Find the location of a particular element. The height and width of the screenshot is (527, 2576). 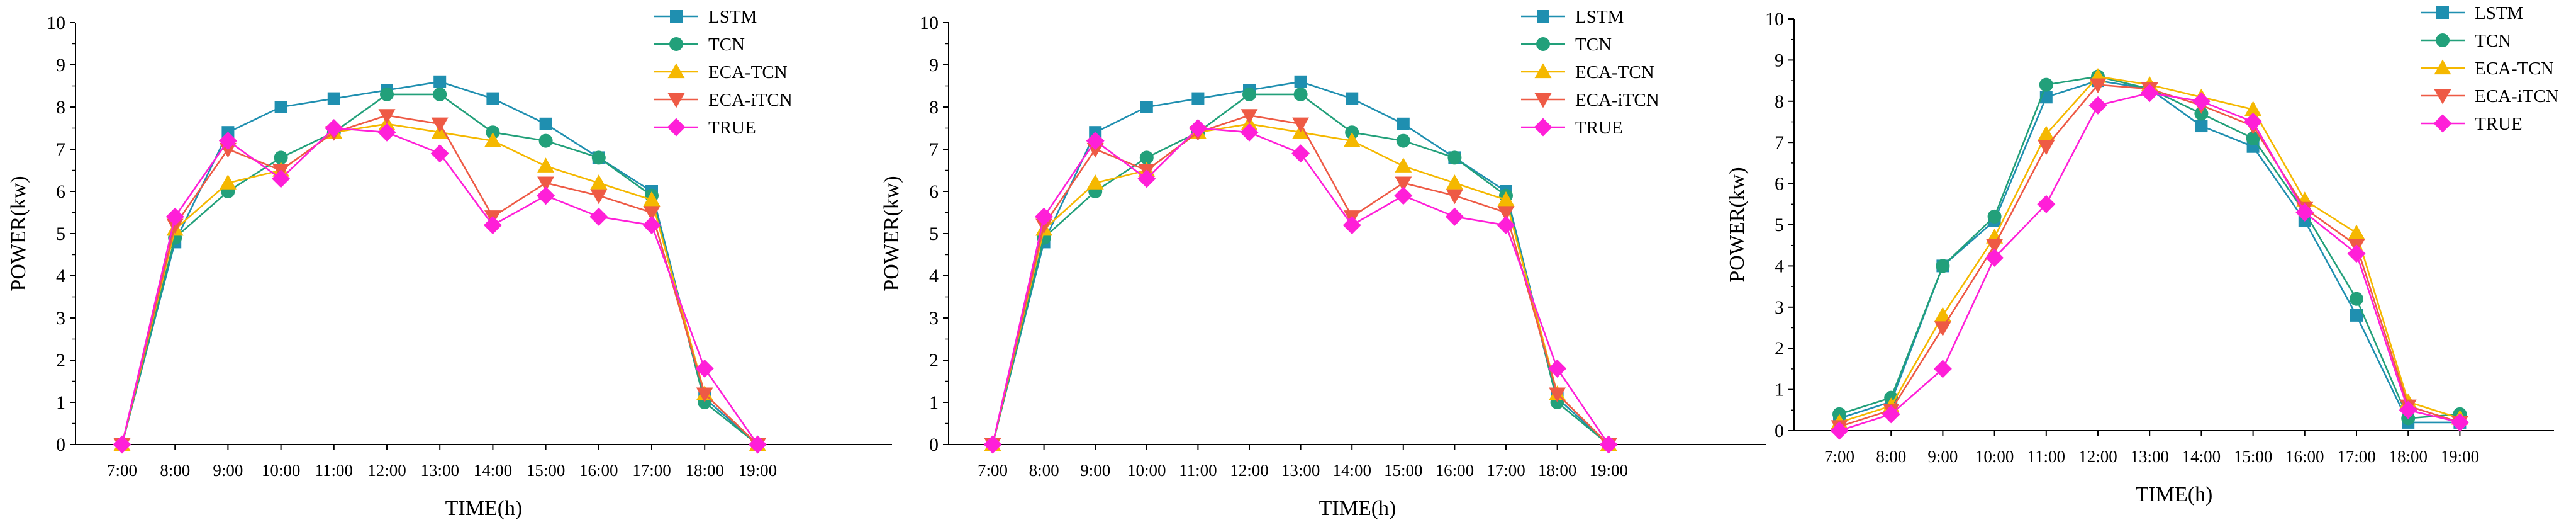

x-tick-label: 18:00 is located at coordinates (2408, 456).